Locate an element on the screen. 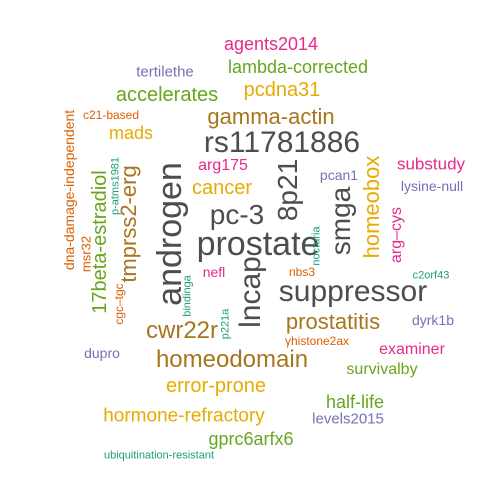  word-c21-based: c21-based is located at coordinates (111, 115).